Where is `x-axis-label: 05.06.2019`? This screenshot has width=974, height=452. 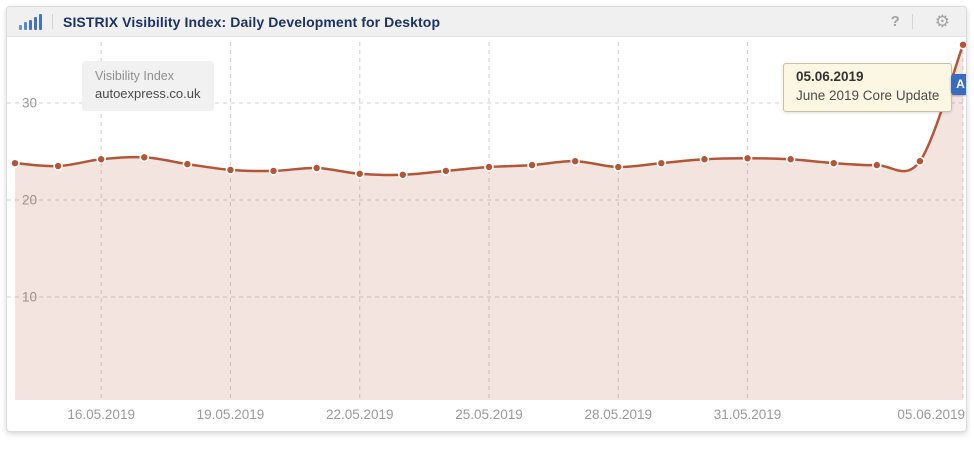
x-axis-label: 05.06.2019 is located at coordinates (931, 414).